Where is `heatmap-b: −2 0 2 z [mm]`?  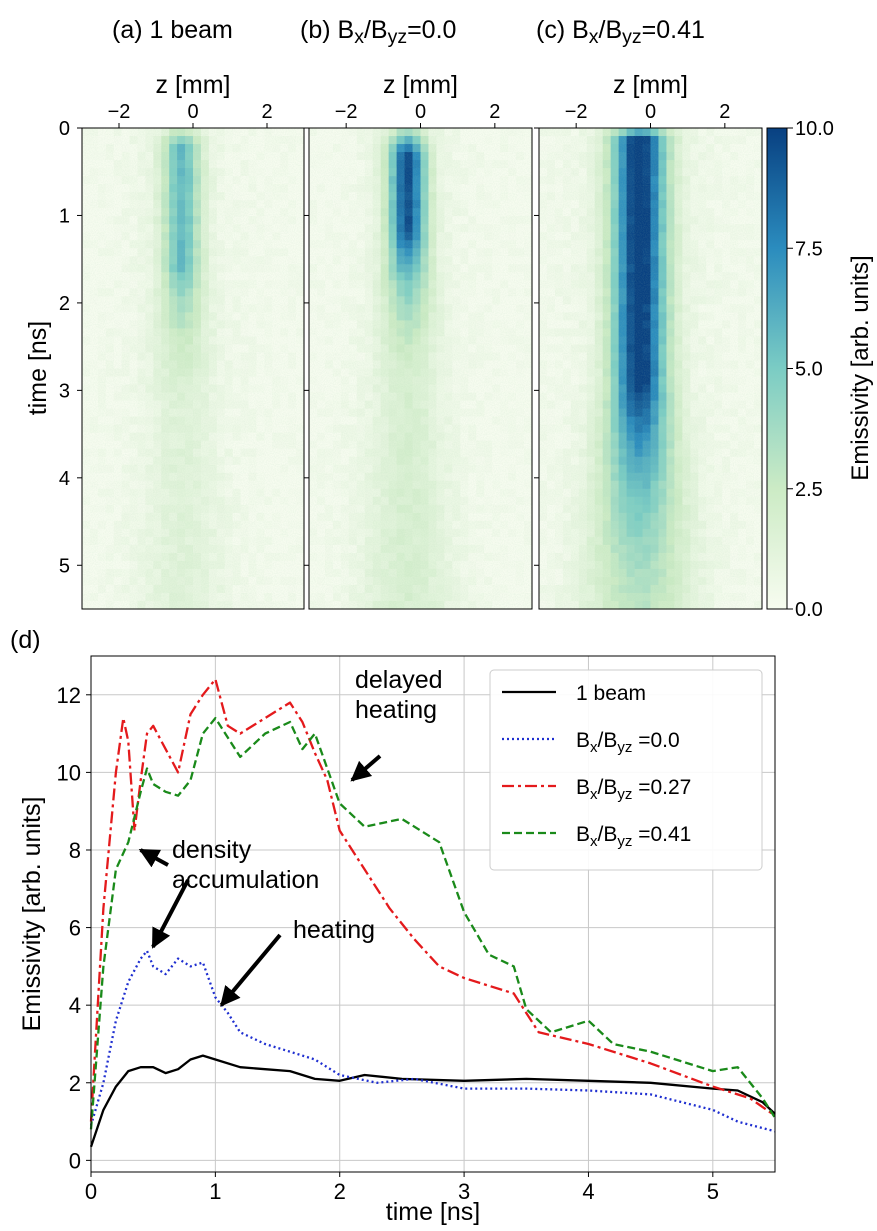 heatmap-b: −2 0 2 z [mm] is located at coordinates (418, 340).